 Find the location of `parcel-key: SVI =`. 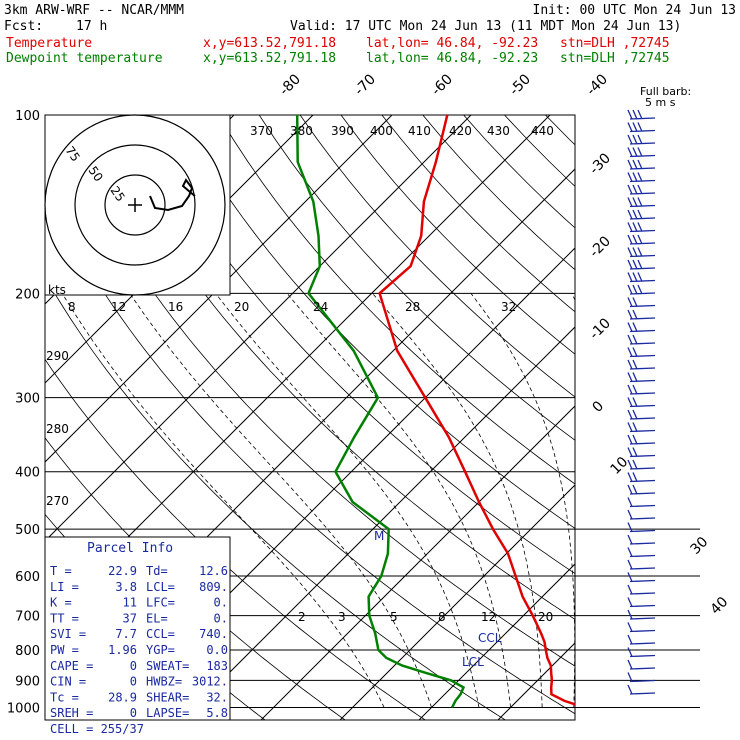

parcel-key: SVI = is located at coordinates (68, 634).